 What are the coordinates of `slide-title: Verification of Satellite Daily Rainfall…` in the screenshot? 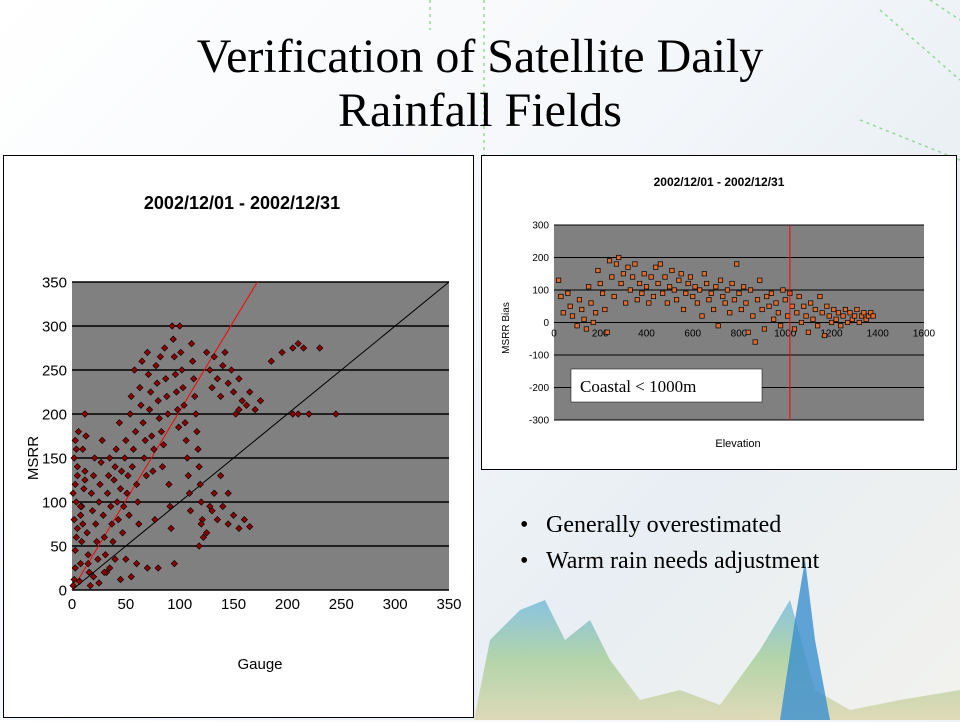 It's located at (480, 84).